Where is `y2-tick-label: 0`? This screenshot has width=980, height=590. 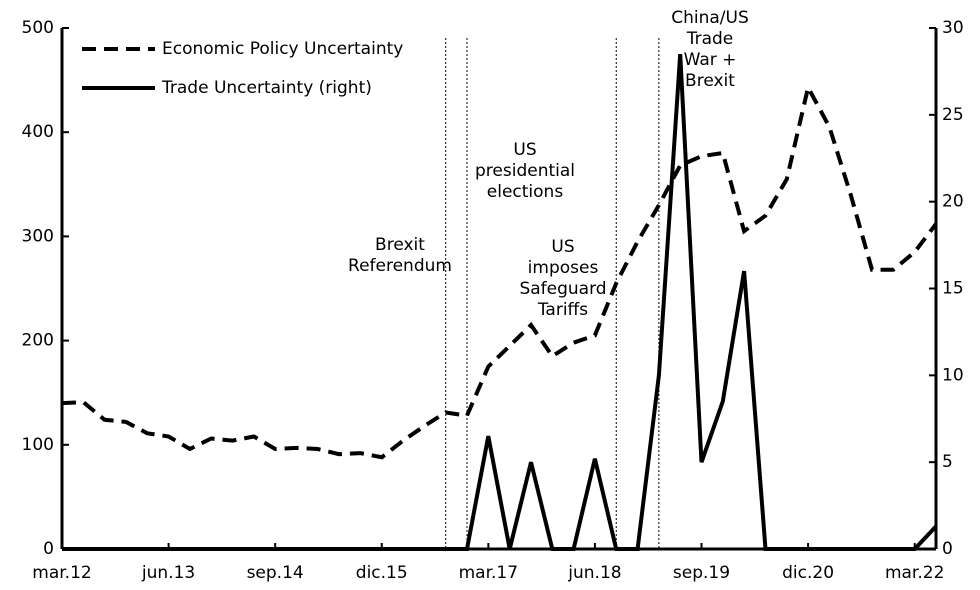
y2-tick-label: 0 is located at coordinates (947, 549).